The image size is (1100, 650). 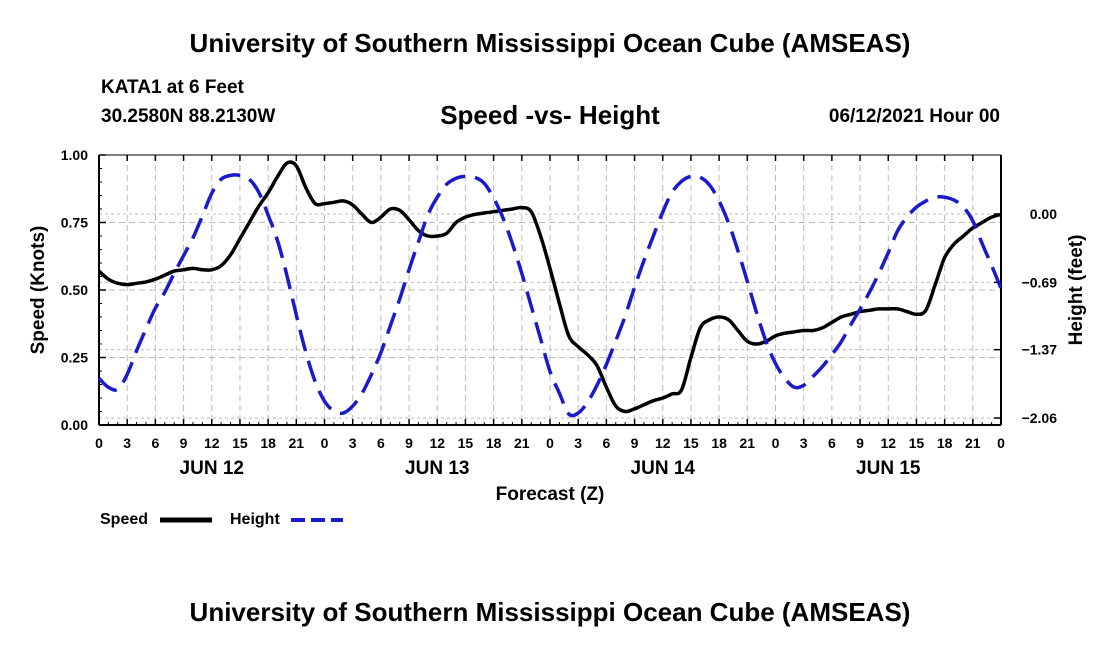 What do you see at coordinates (1076, 290) in the screenshot?
I see `y2-axis-title: Height (feet)` at bounding box center [1076, 290].